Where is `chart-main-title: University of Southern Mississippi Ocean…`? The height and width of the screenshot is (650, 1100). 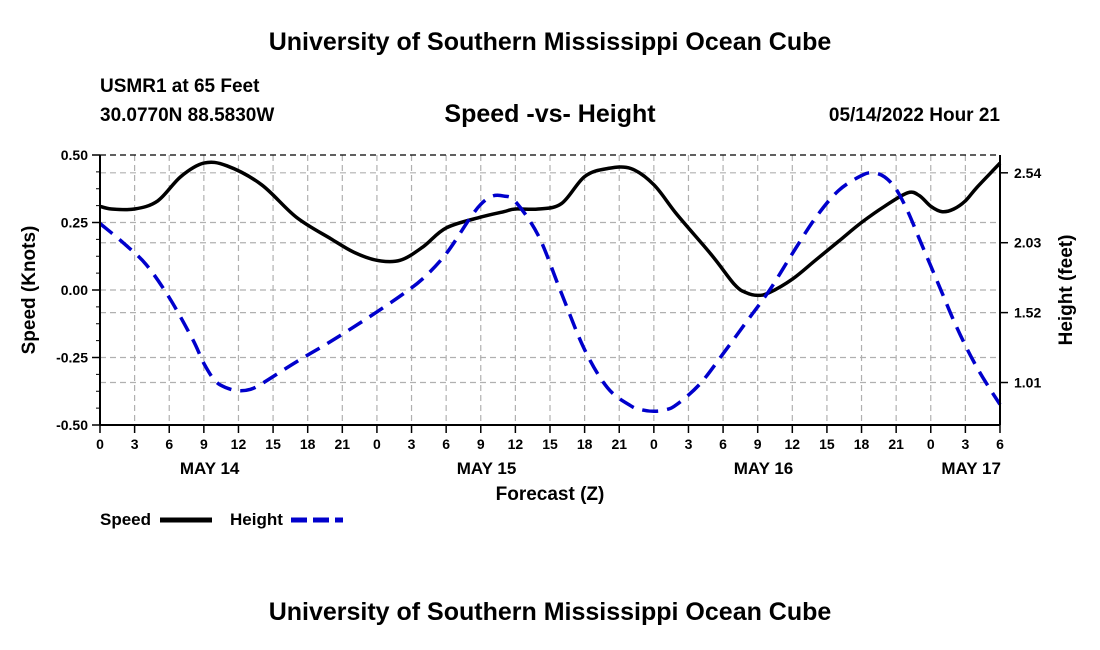
chart-main-title: University of Southern Mississippi Ocean… is located at coordinates (550, 42).